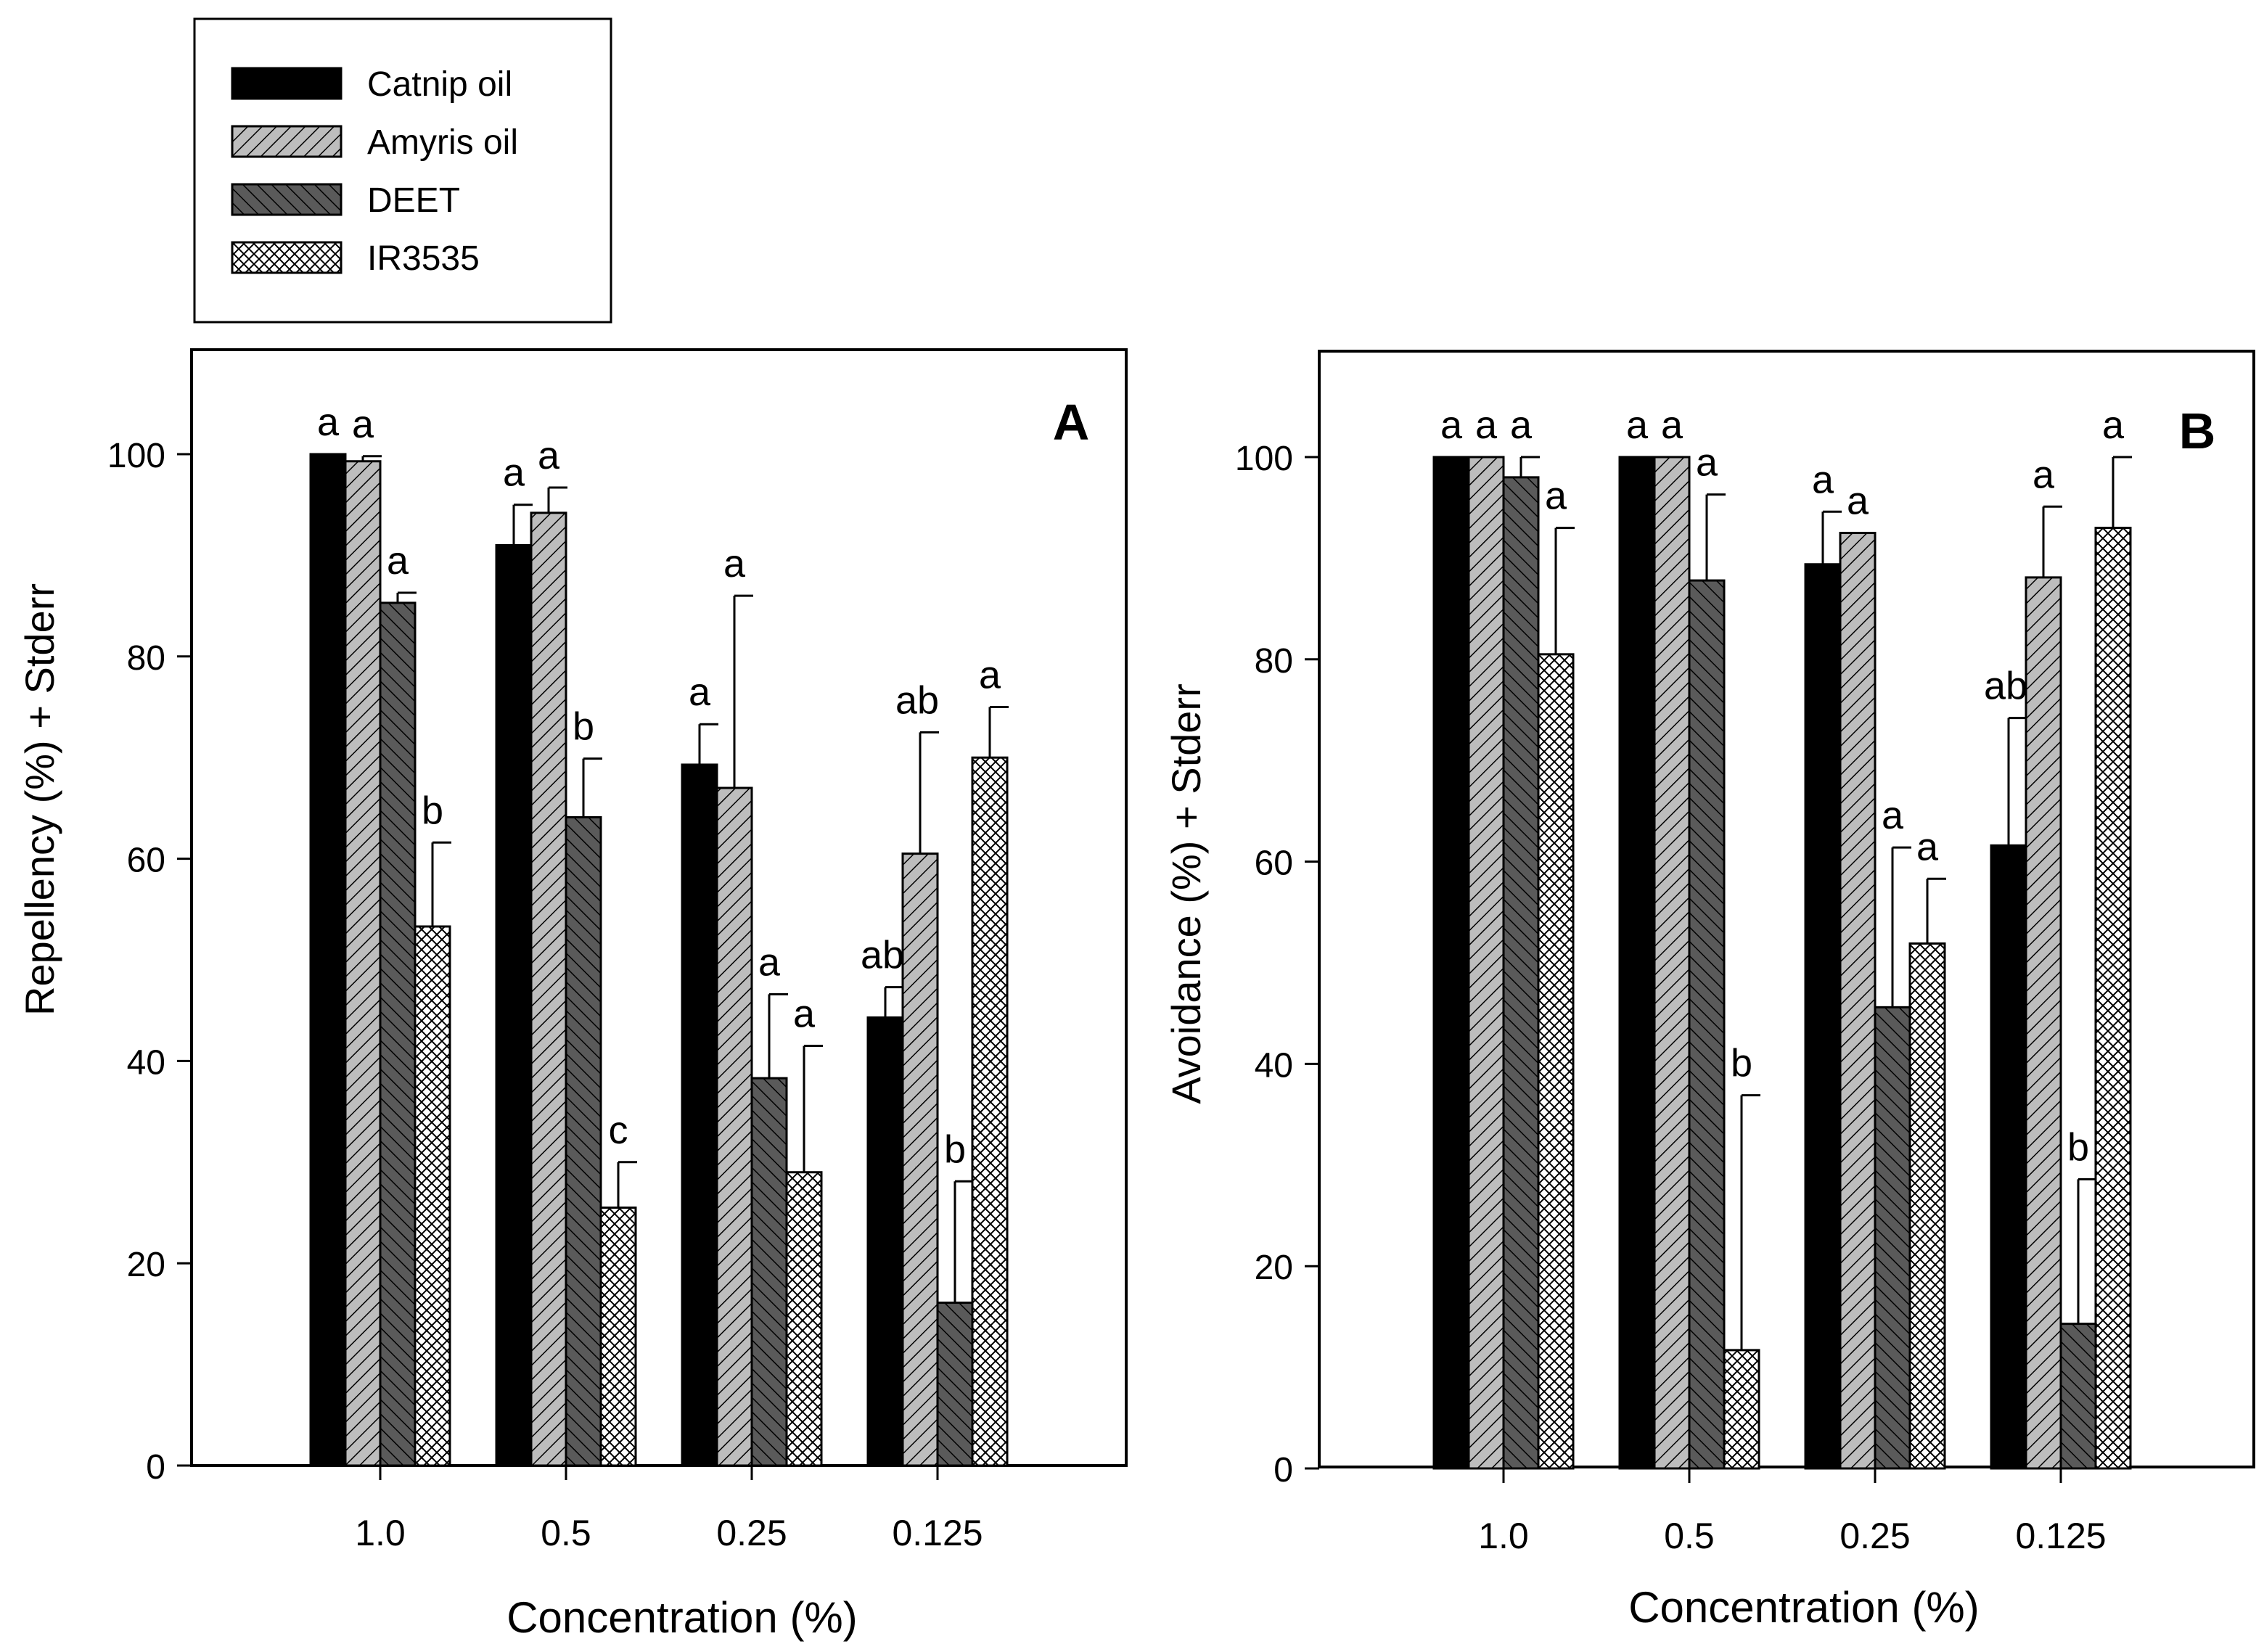  I want to click on panel-b-ytick-label: 20, so click(1274, 1268).